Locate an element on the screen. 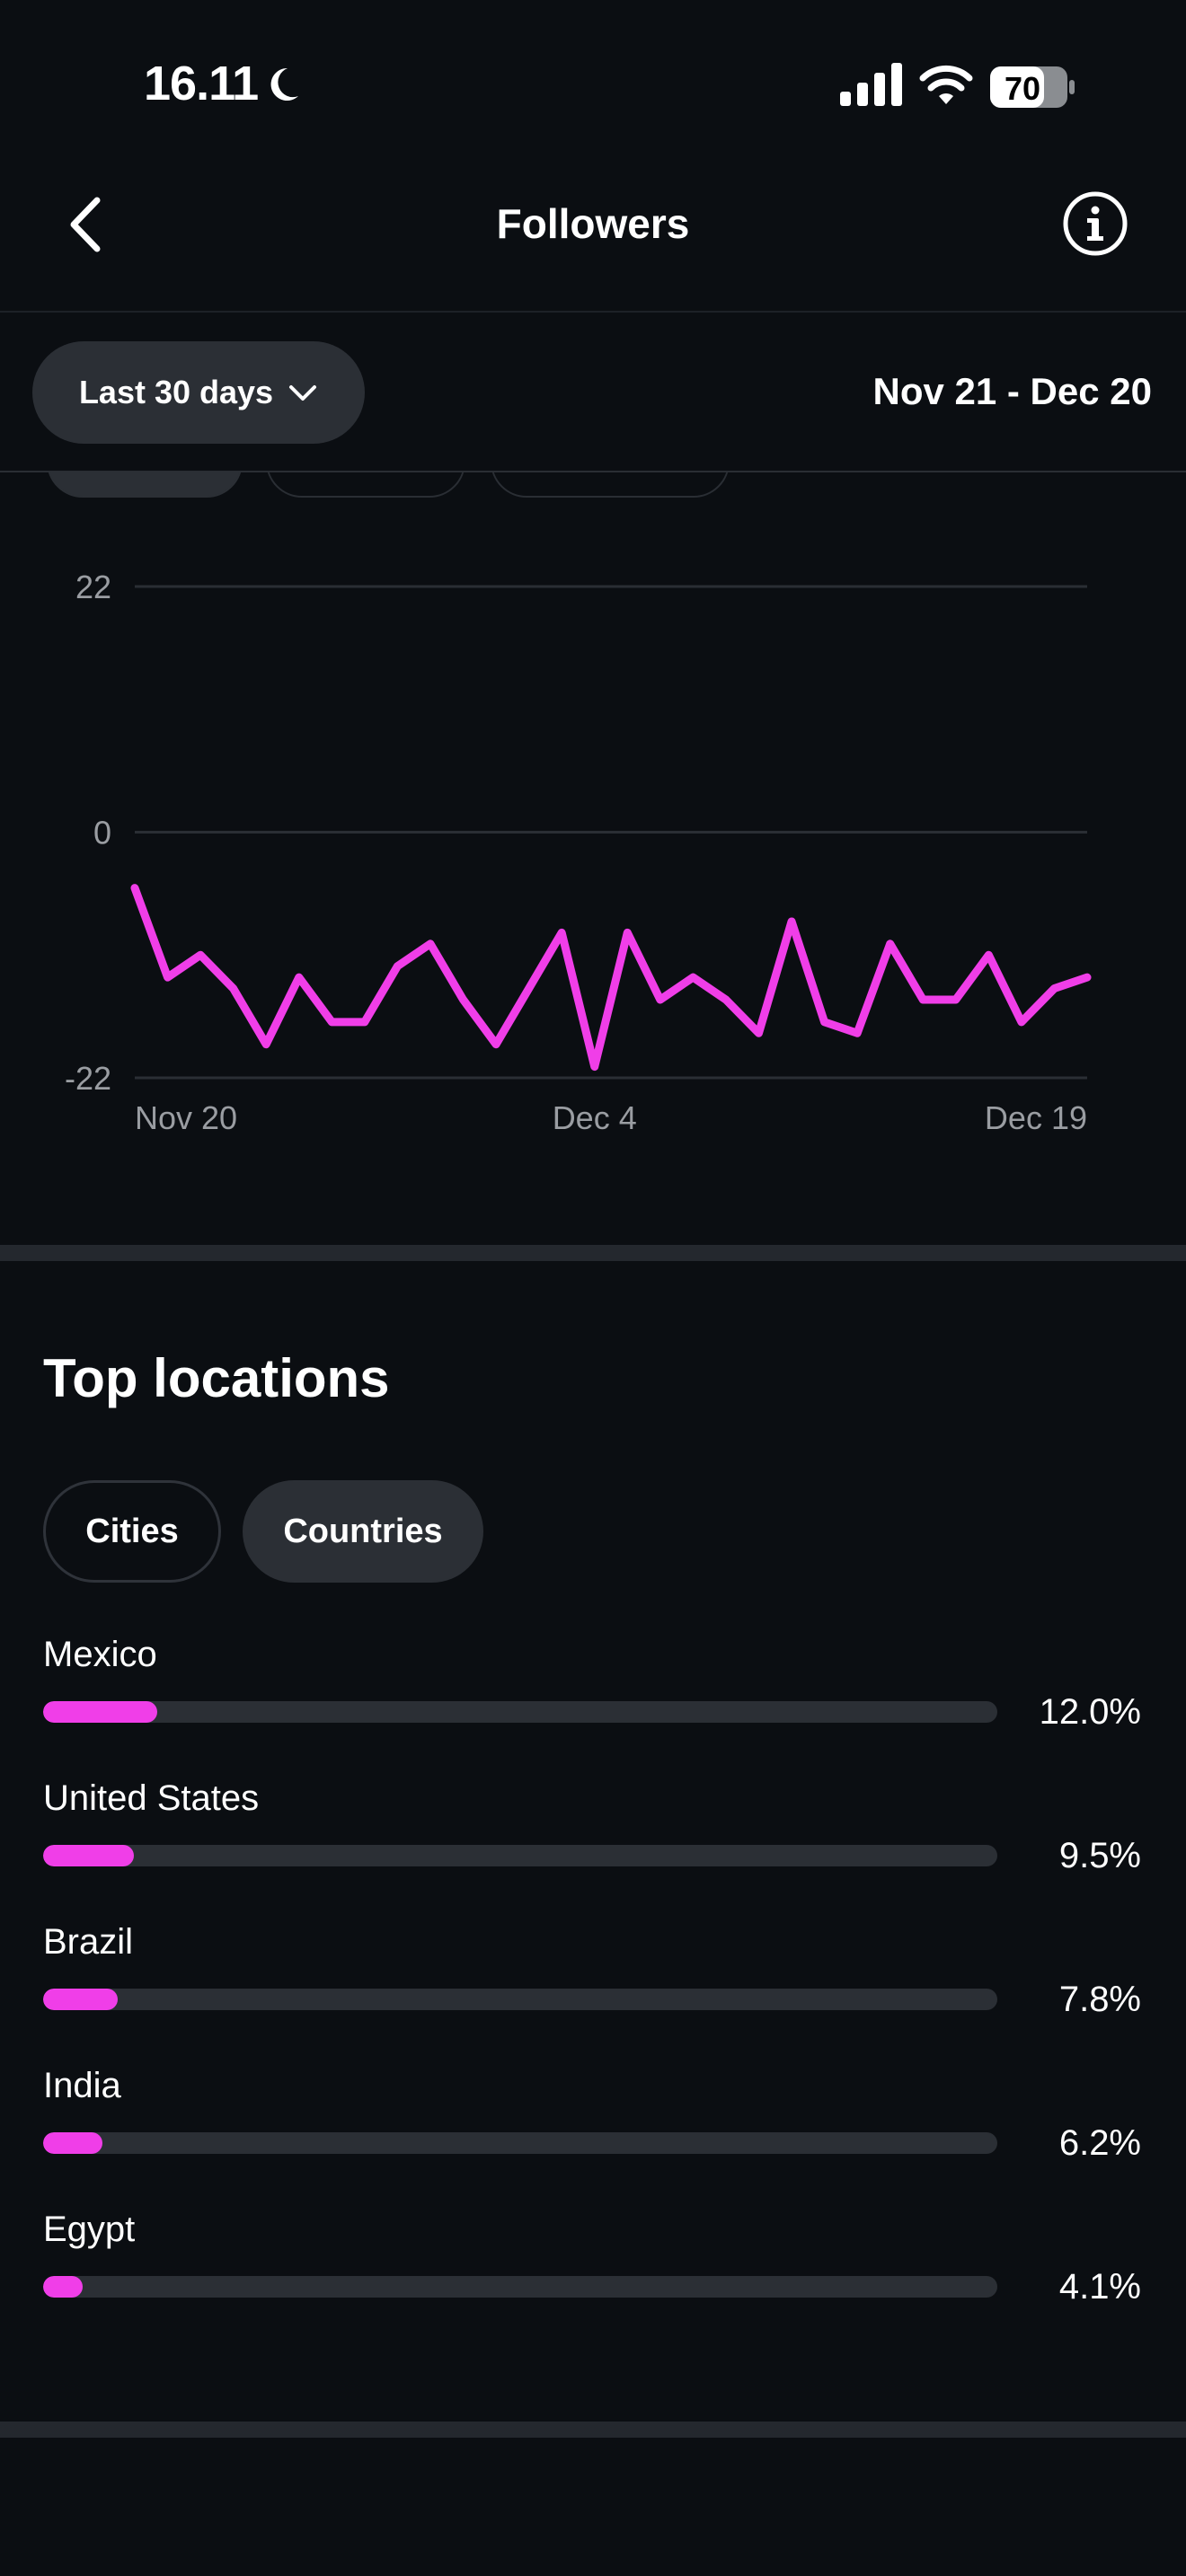 The width and height of the screenshot is (1186, 2576). location-name: Brazil is located at coordinates (88, 1942).